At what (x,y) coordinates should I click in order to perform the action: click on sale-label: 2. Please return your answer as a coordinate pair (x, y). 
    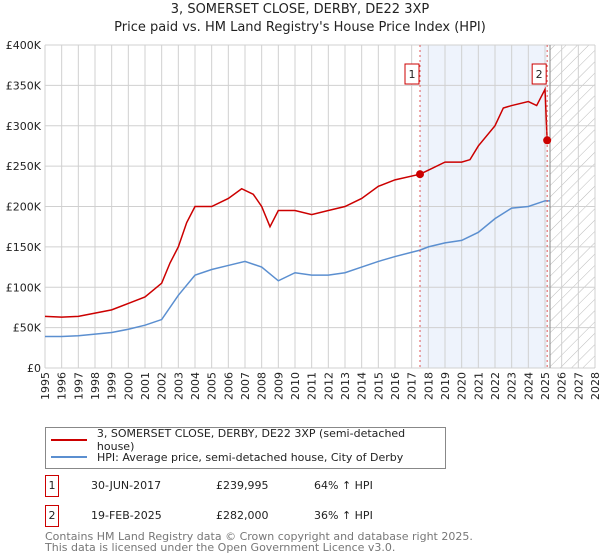
    Looking at the image, I should click on (539, 74).